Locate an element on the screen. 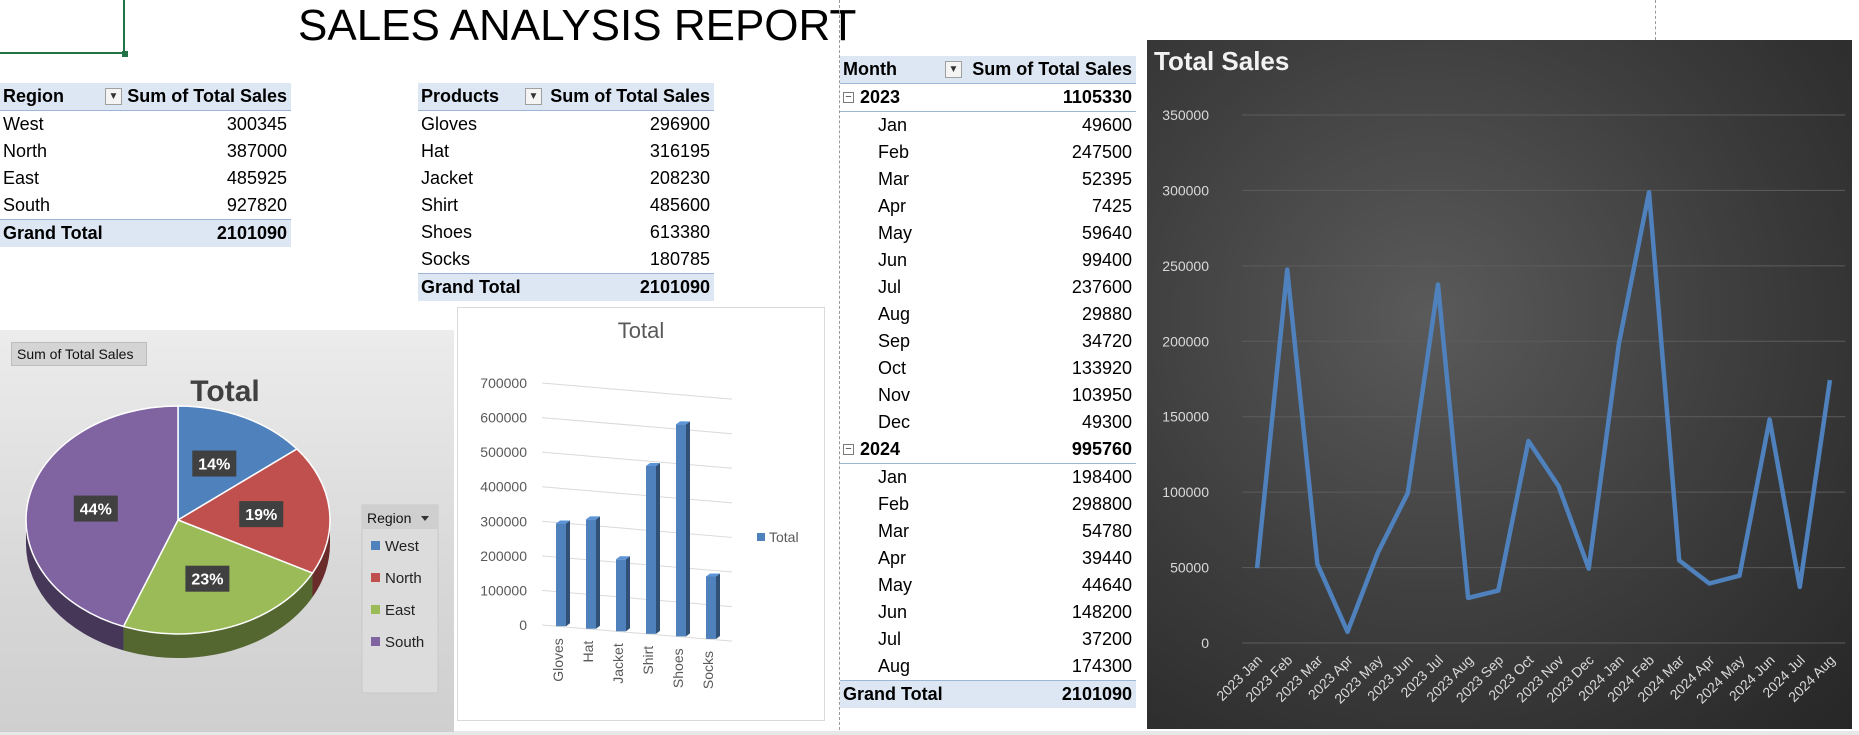 The image size is (1859, 735). table-row: Oct 133920 is located at coordinates (988, 368).